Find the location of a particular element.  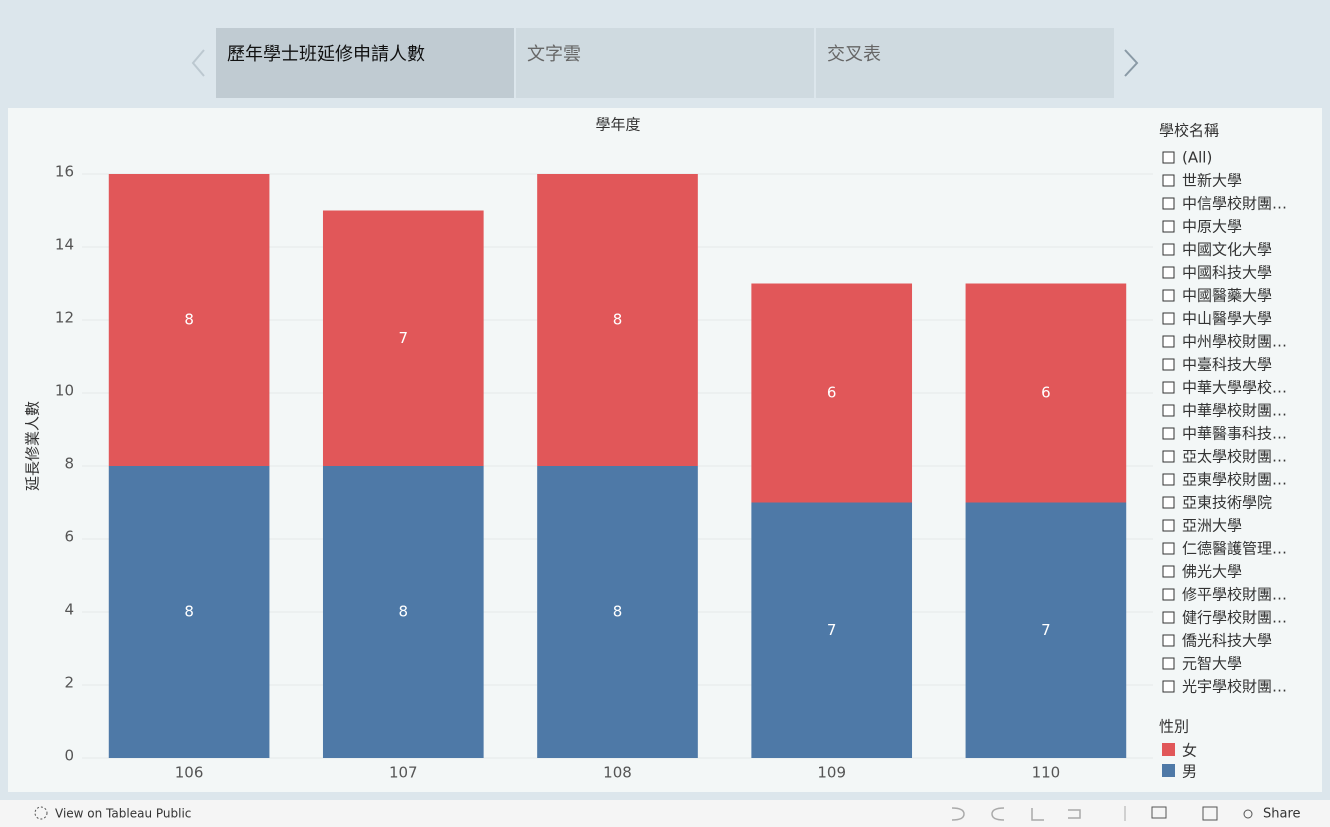

tab-label: 歷年學士班延修申請人數 is located at coordinates (326, 54).